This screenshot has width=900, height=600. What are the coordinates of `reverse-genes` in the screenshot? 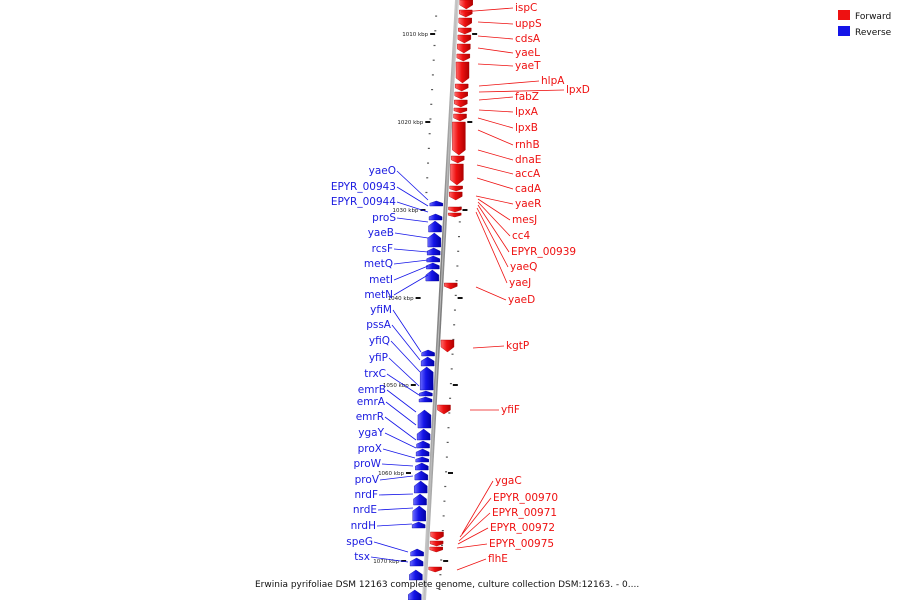 It's located at (426, 400).